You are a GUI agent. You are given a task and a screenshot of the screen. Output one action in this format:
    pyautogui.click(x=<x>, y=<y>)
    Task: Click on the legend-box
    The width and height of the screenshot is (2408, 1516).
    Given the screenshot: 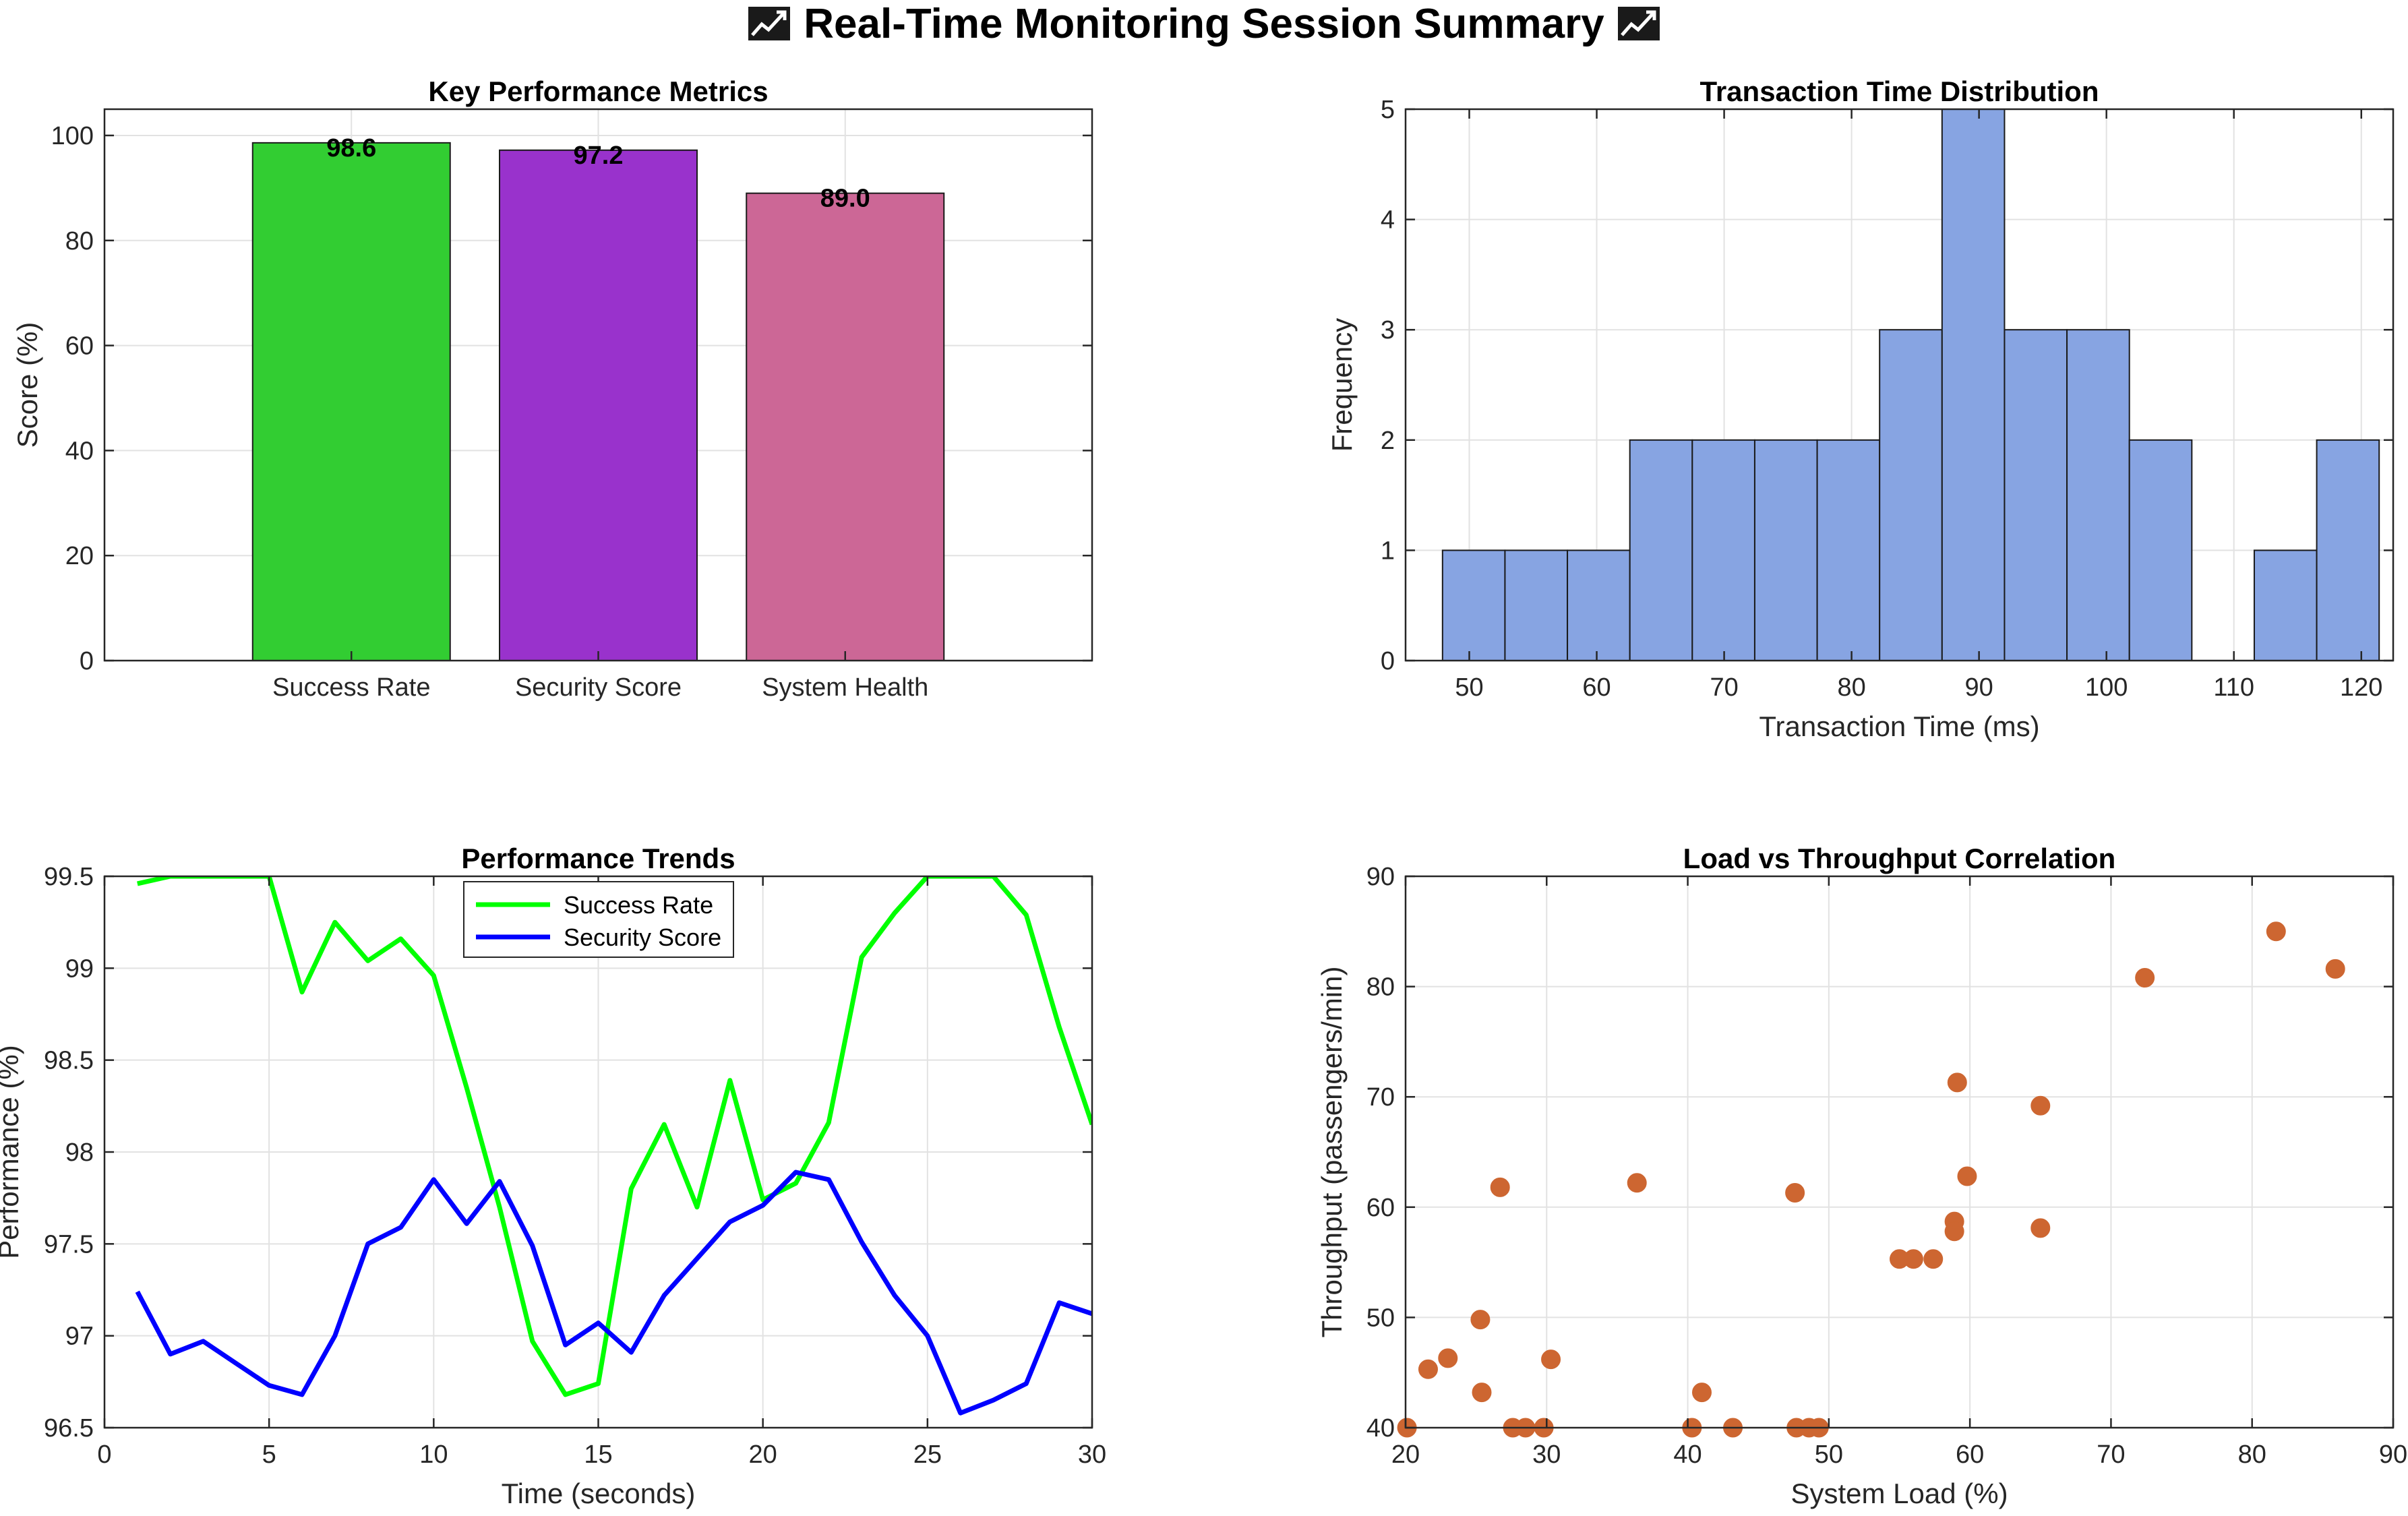 What is the action you would take?
    pyautogui.click(x=598, y=919)
    